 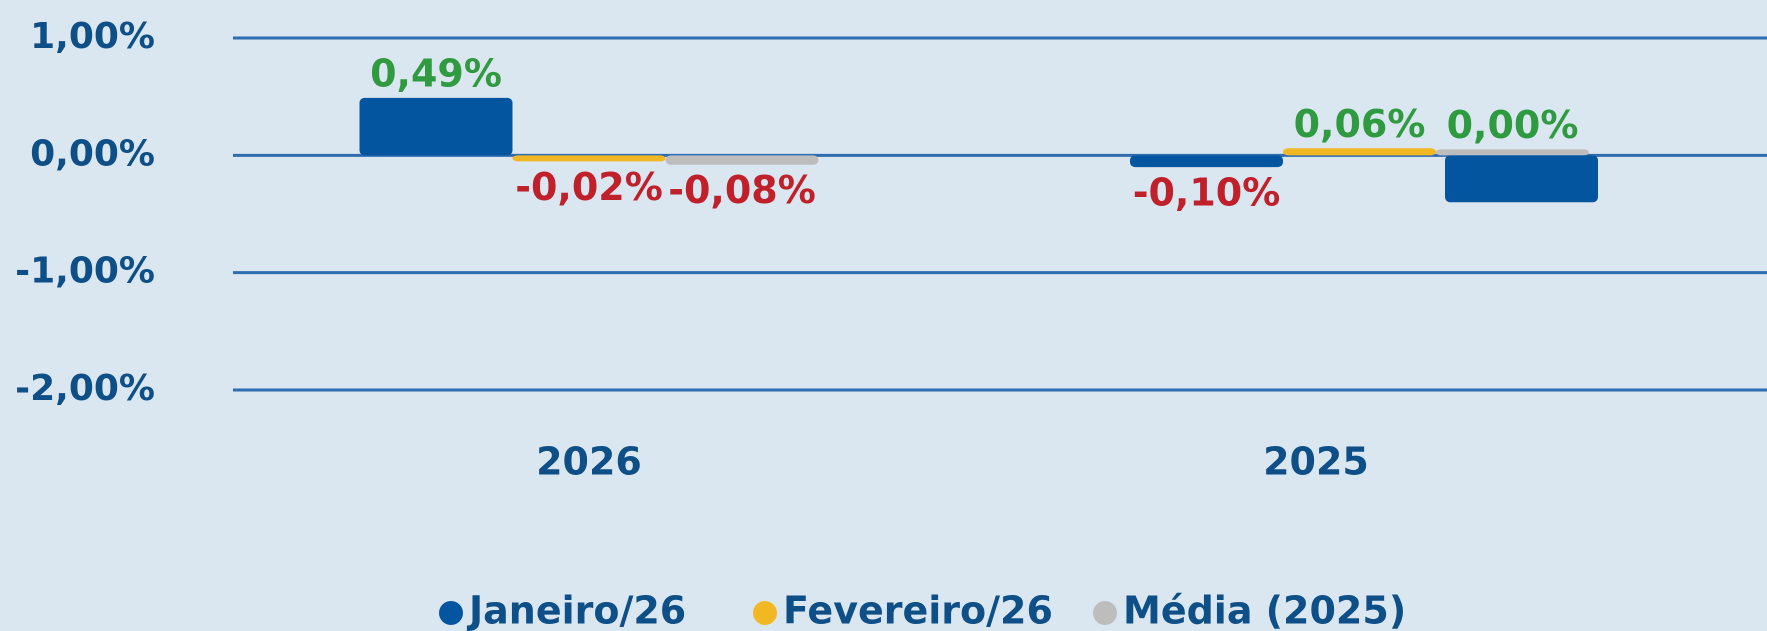 I want to click on legend-label: Média (2025), so click(x=1264, y=610).